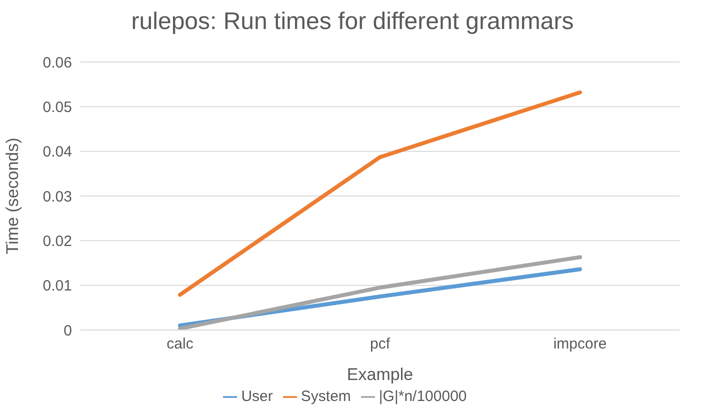  I want to click on y-tick-label: 0.04, so click(57, 152).